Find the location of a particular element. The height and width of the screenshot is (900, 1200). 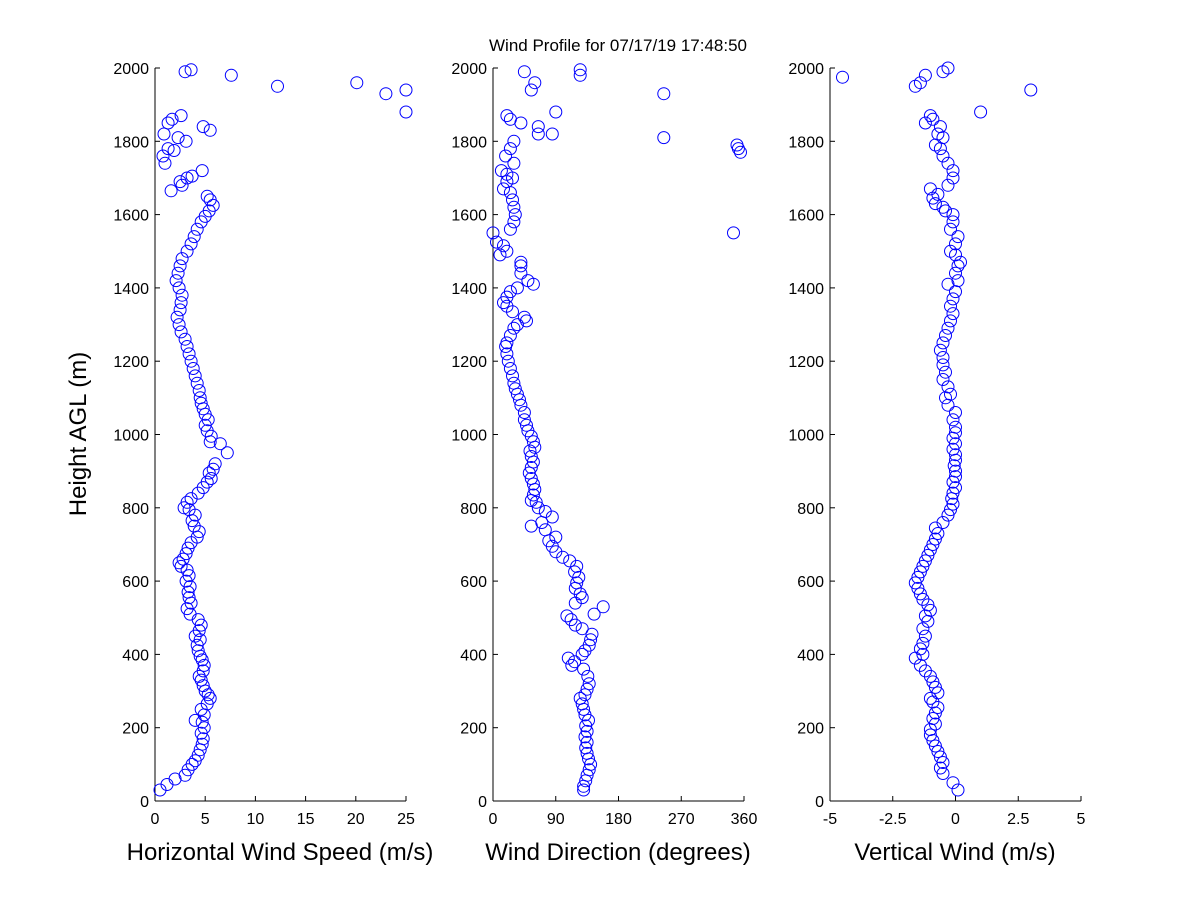

x-tick-label: 25 is located at coordinates (406, 819).